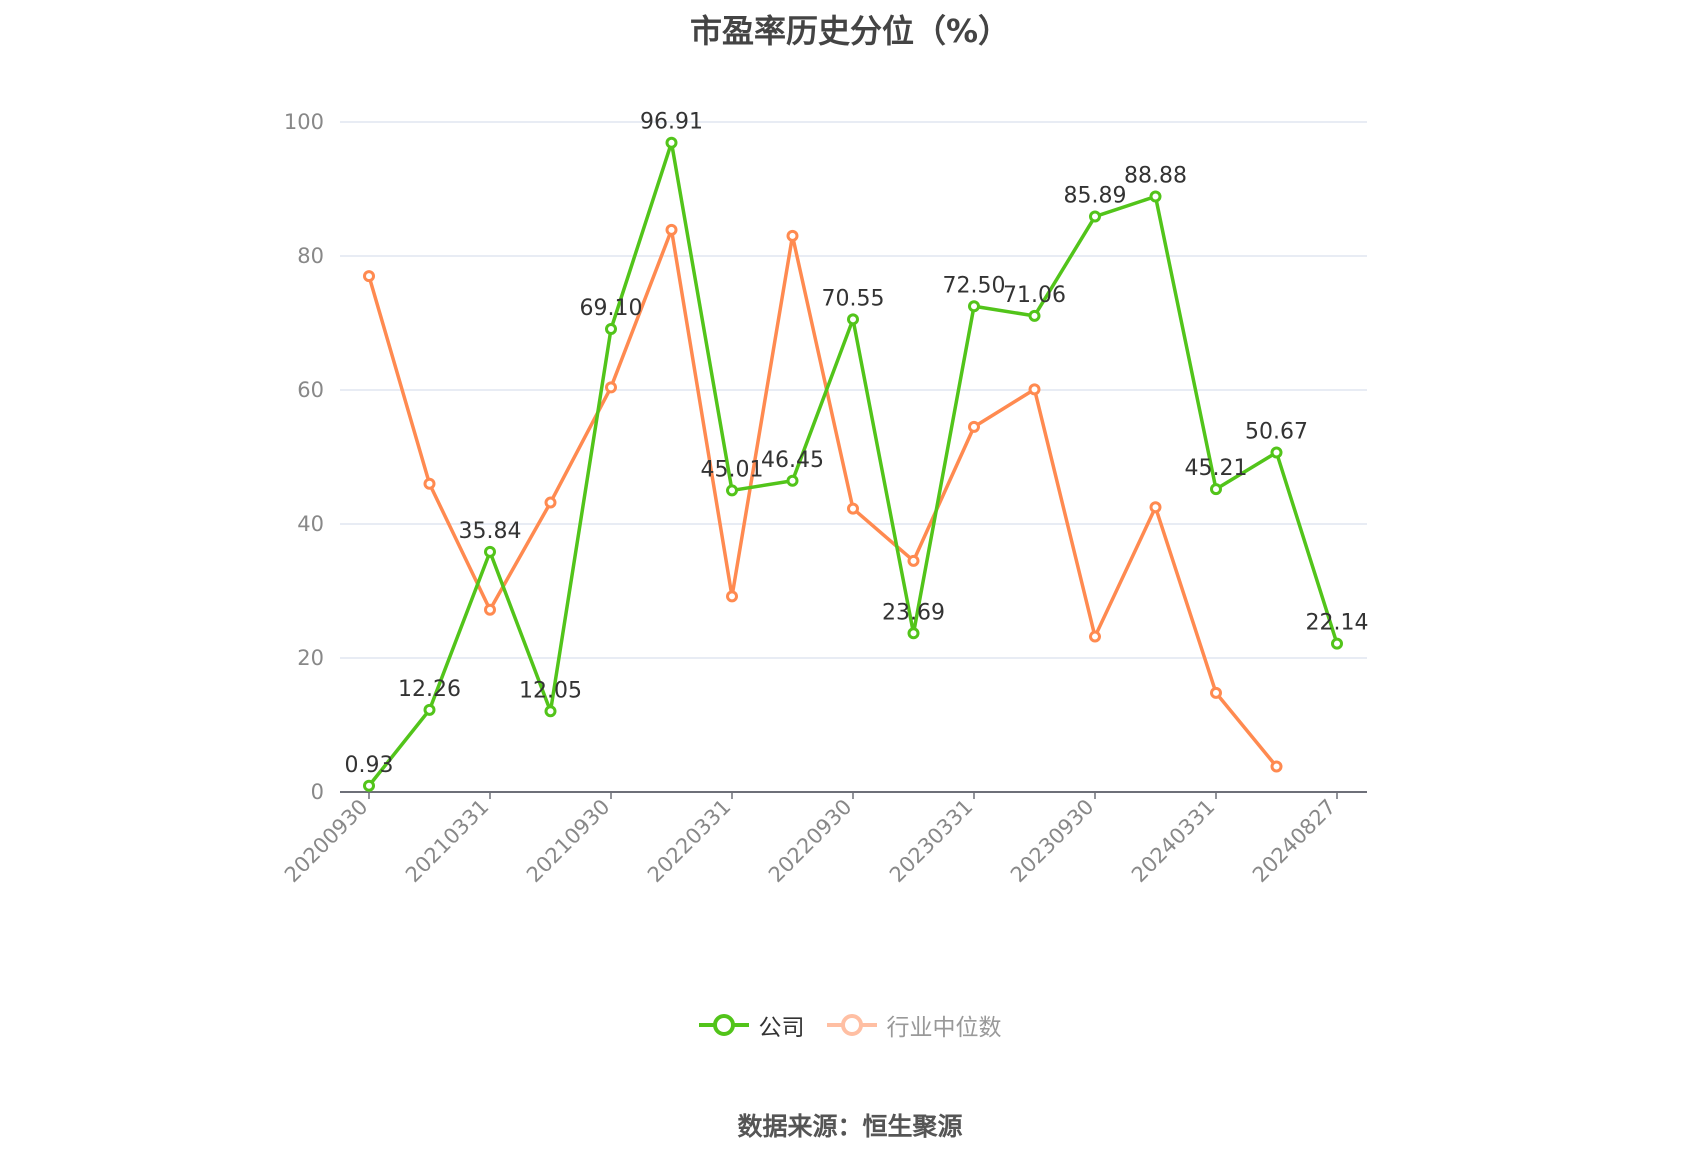 Image resolution: width=1700 pixels, height=1150 pixels. What do you see at coordinates (310, 524) in the screenshot?
I see `y-tick-label: 40` at bounding box center [310, 524].